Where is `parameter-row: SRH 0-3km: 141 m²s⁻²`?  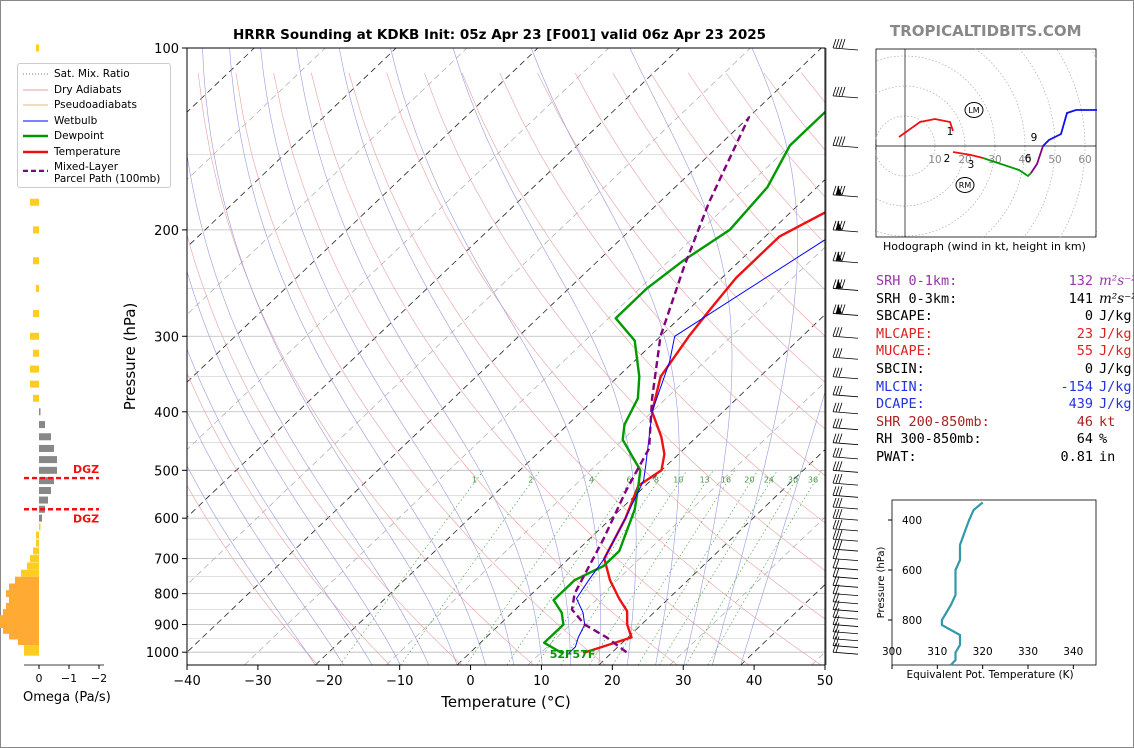
parameter-row: SRH 0-3km: 141 m²s⁻² is located at coordinates (1005, 300).